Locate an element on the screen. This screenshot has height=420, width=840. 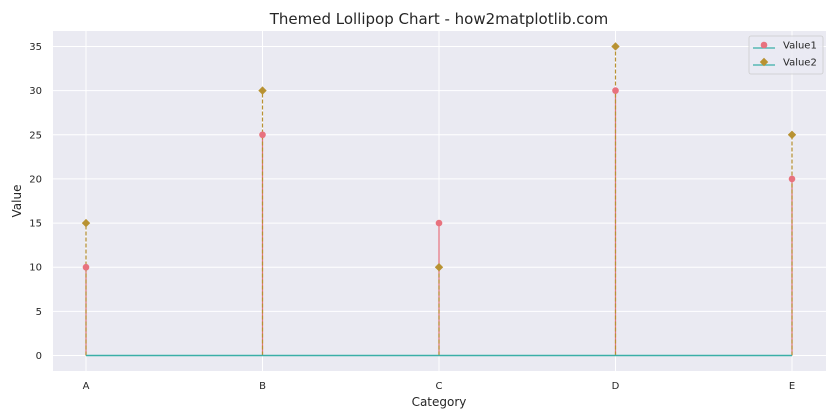
y-tick-label: 30 is located at coordinates (35, 91).